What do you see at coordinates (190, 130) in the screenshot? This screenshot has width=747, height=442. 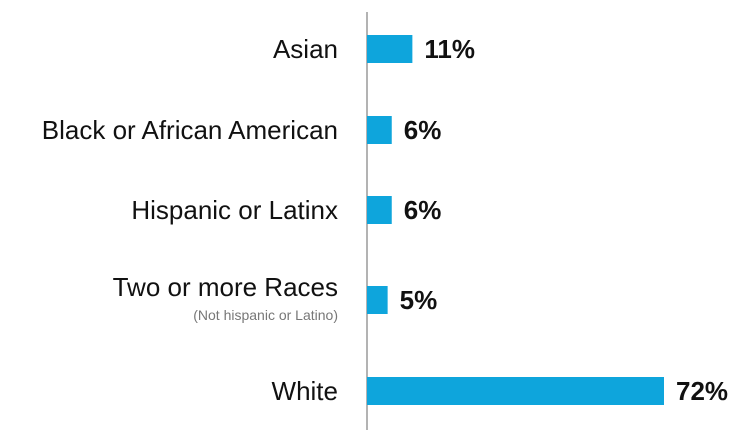 I see `category-label-1: Black or African American` at bounding box center [190, 130].